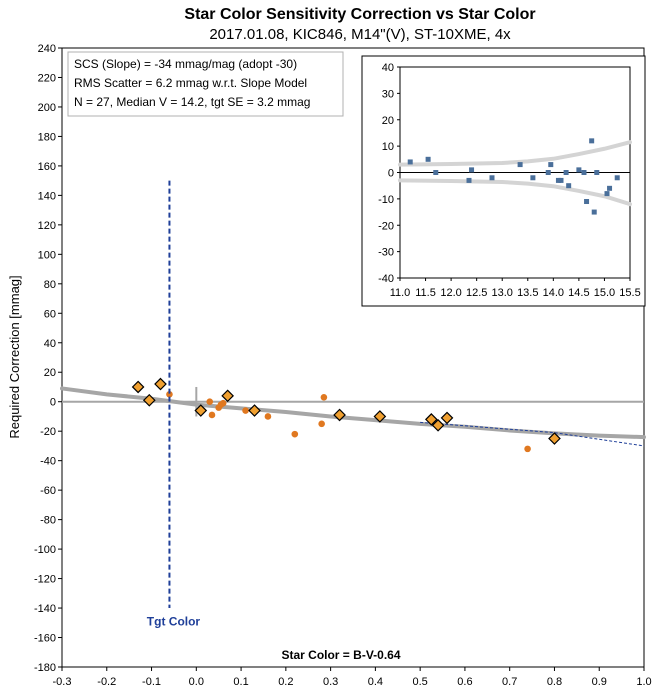 The image size is (663, 693). I want to click on y-tick-label: 20, so click(50, 373).